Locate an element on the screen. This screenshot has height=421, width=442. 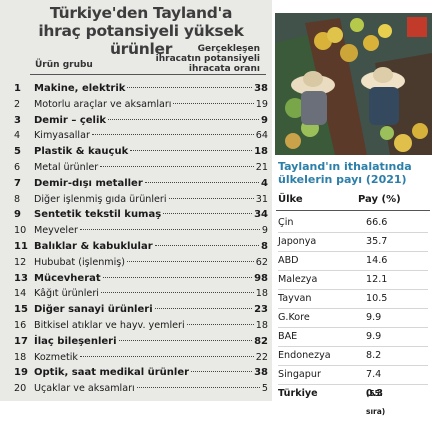
country-name: ABD is located at coordinates (288, 260).